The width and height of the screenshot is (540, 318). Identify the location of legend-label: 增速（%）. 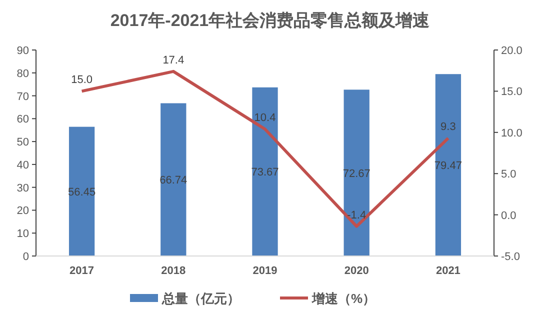
(343, 298).